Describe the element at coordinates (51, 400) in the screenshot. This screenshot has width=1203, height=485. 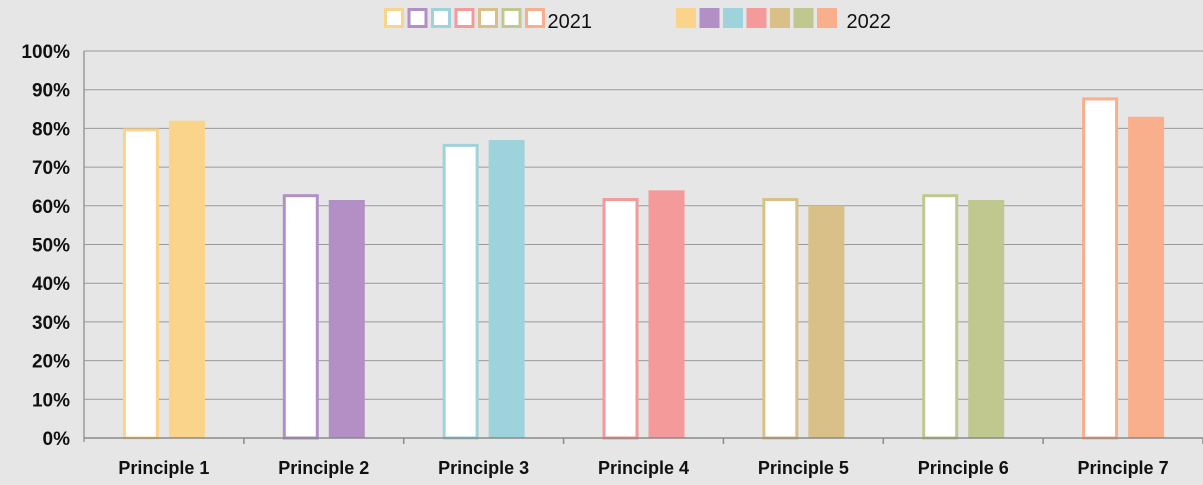
I see `y-tick-label: 10%` at that location.